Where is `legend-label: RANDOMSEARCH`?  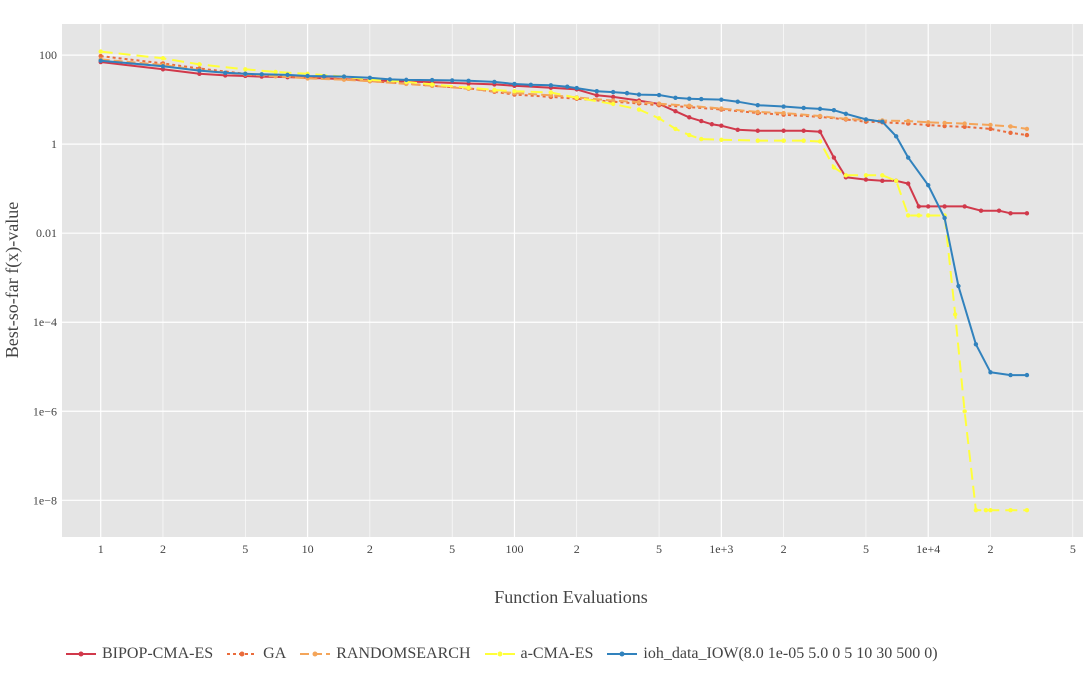
legend-label: RANDOMSEARCH is located at coordinates (403, 653).